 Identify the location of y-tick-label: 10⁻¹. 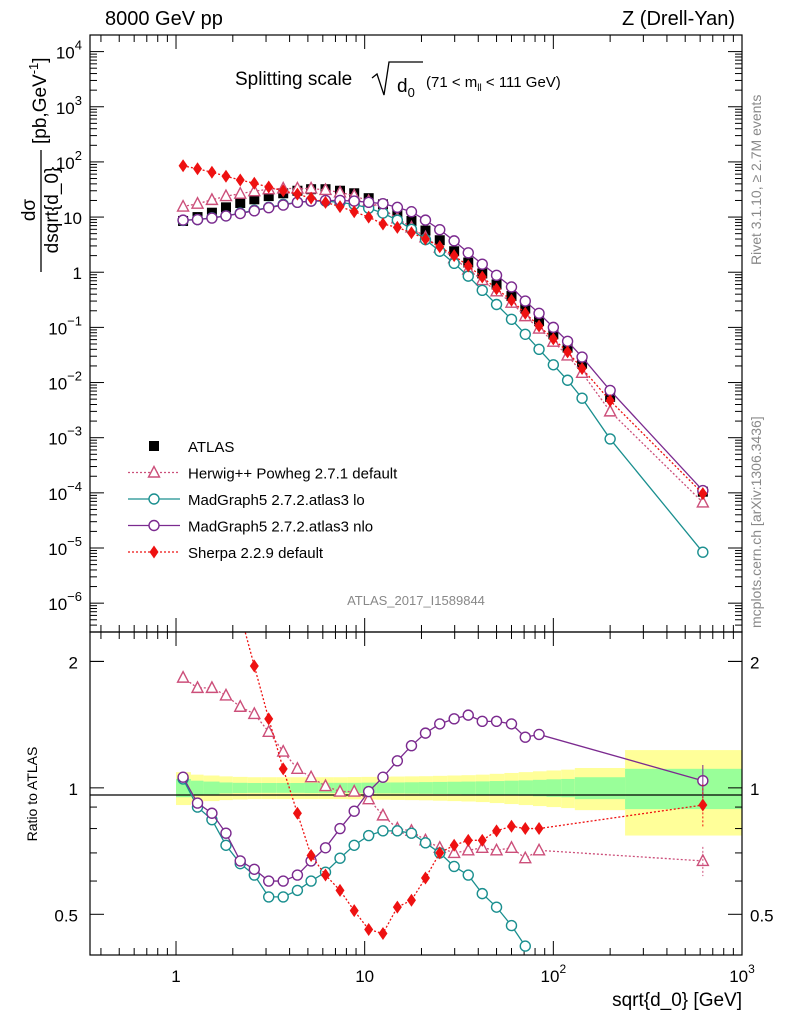
(65, 325).